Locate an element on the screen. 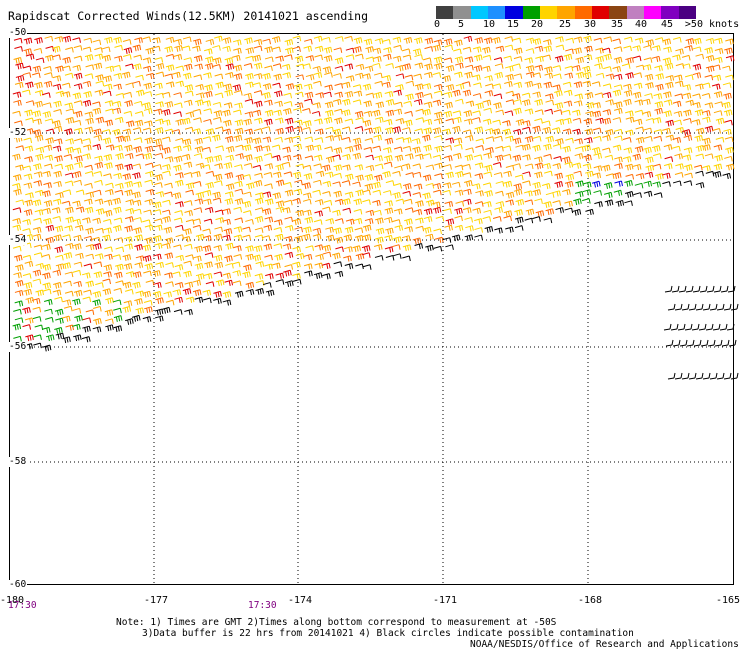 This screenshot has width=740, height=650. colorbar-label: 40 is located at coordinates (641, 24).